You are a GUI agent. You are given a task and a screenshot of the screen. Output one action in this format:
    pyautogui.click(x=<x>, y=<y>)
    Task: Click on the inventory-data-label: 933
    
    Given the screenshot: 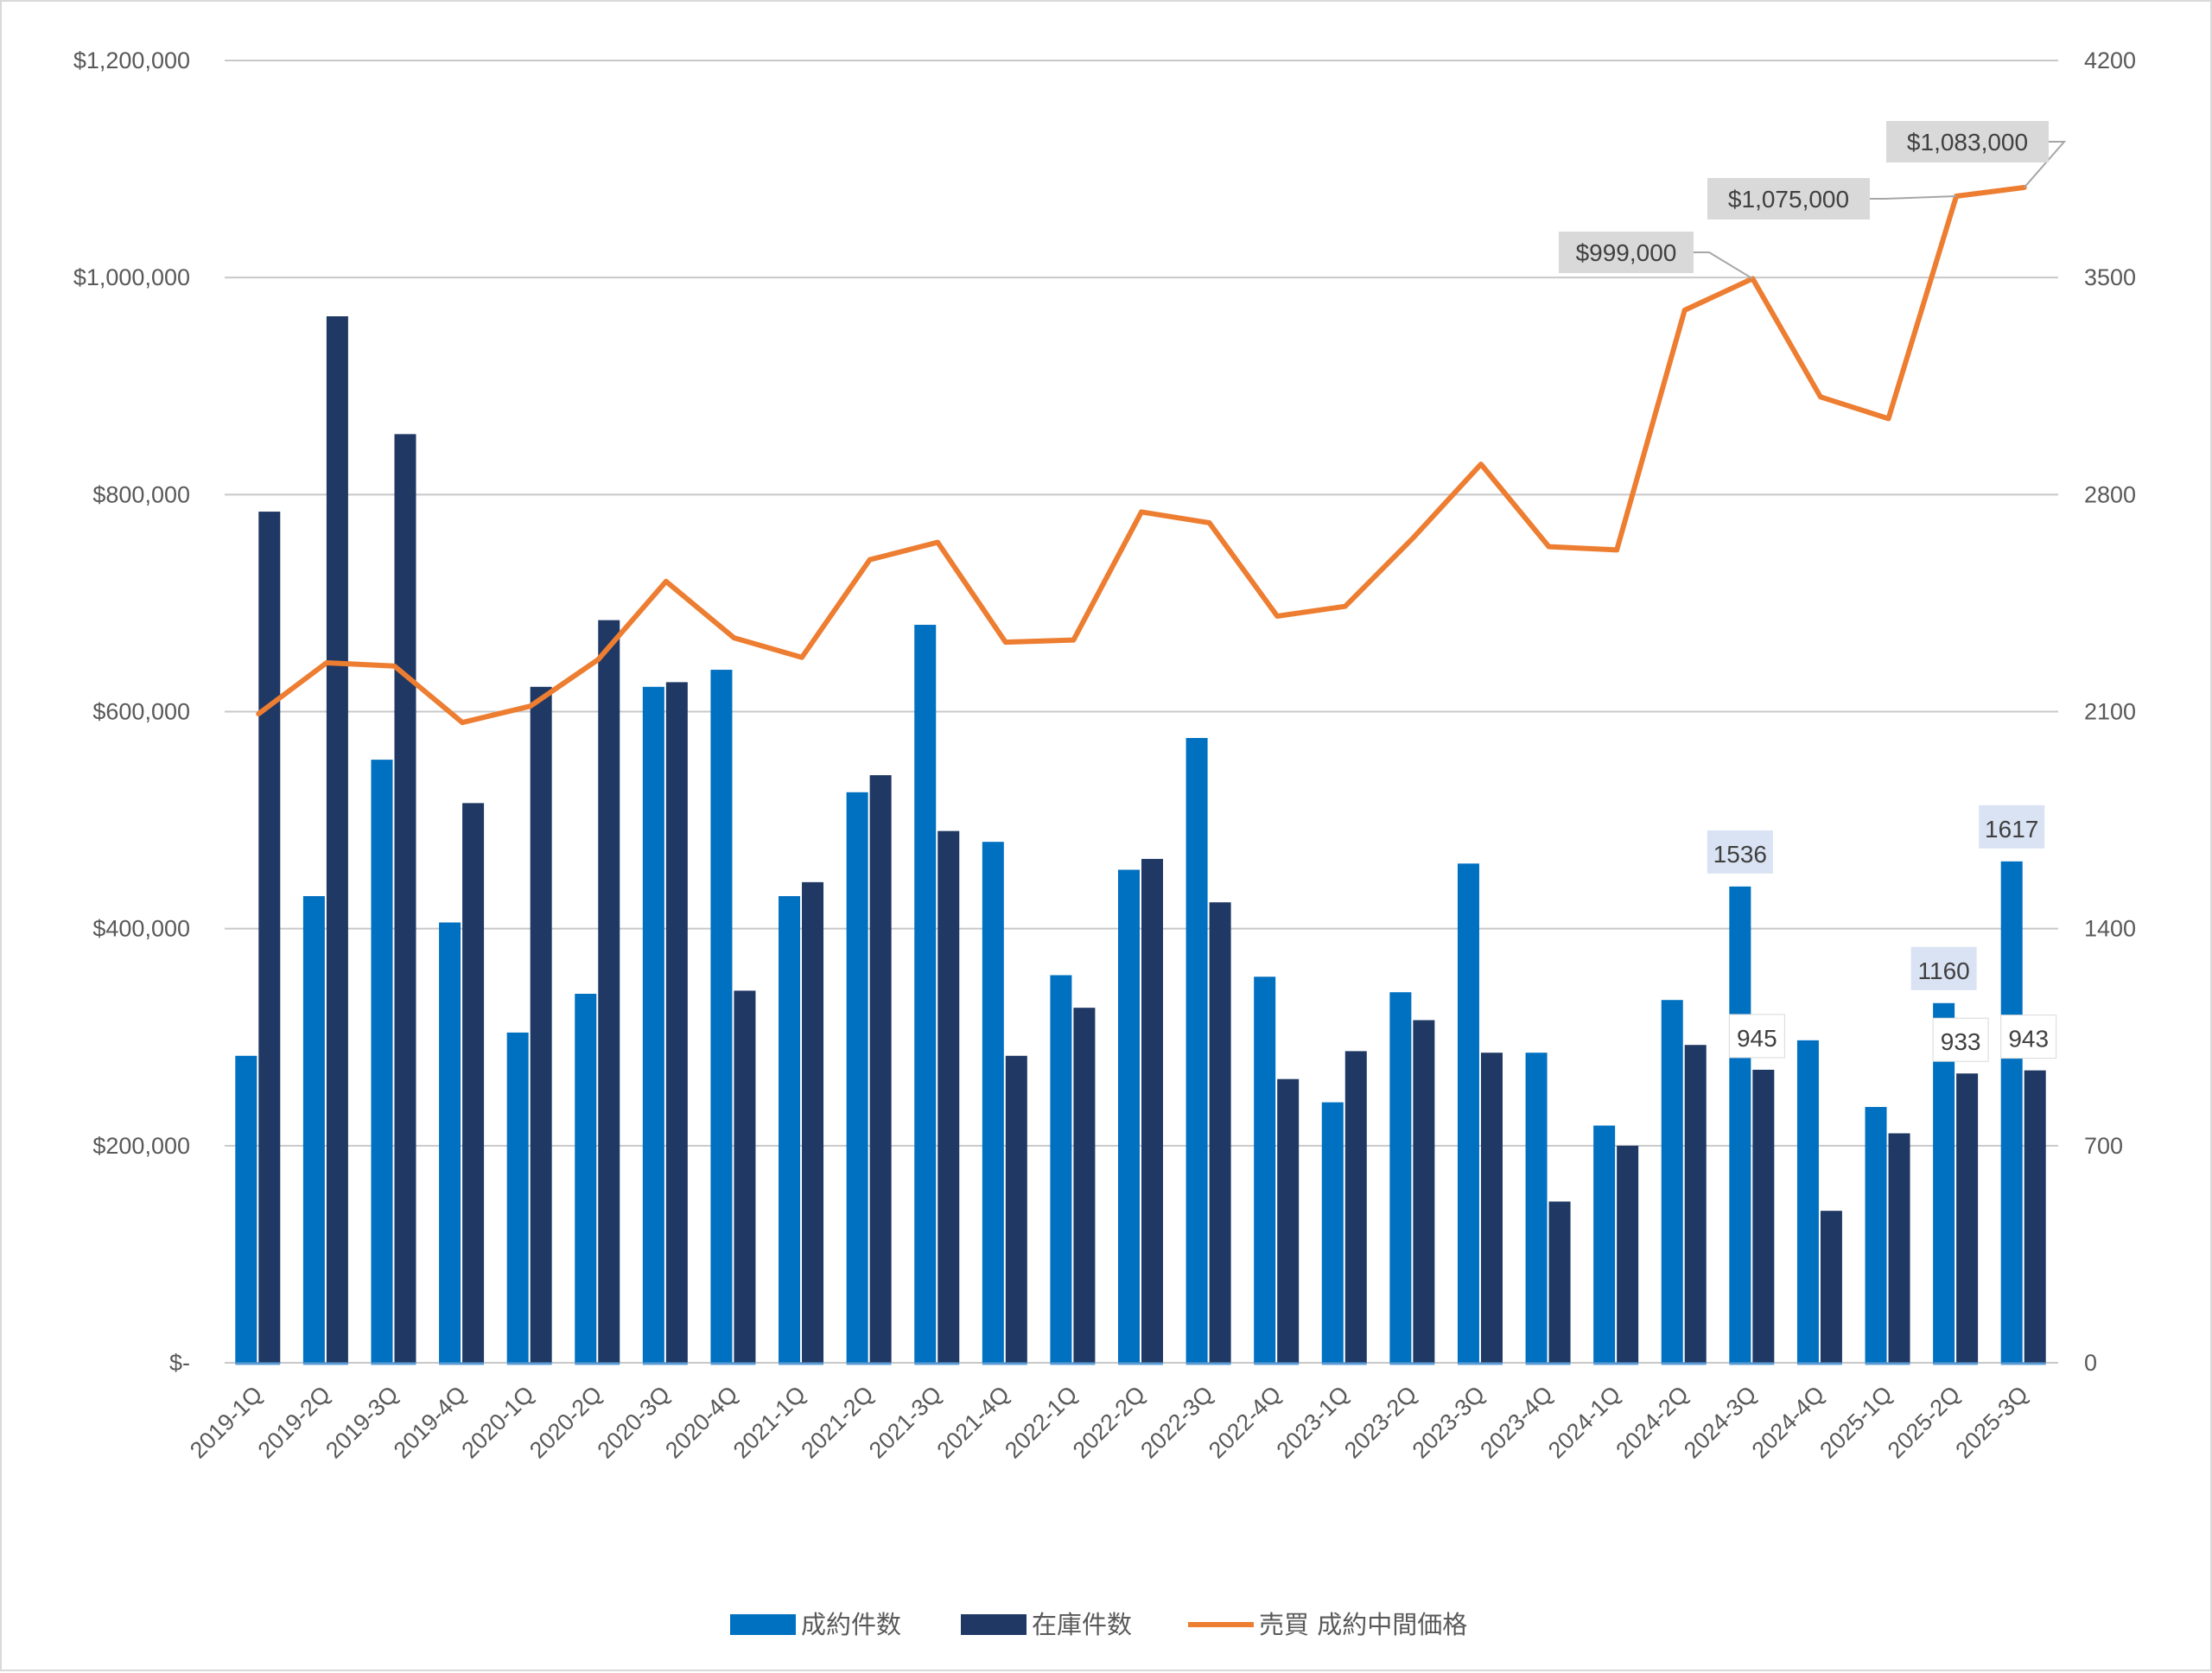 What is the action you would take?
    pyautogui.click(x=1961, y=1041)
    